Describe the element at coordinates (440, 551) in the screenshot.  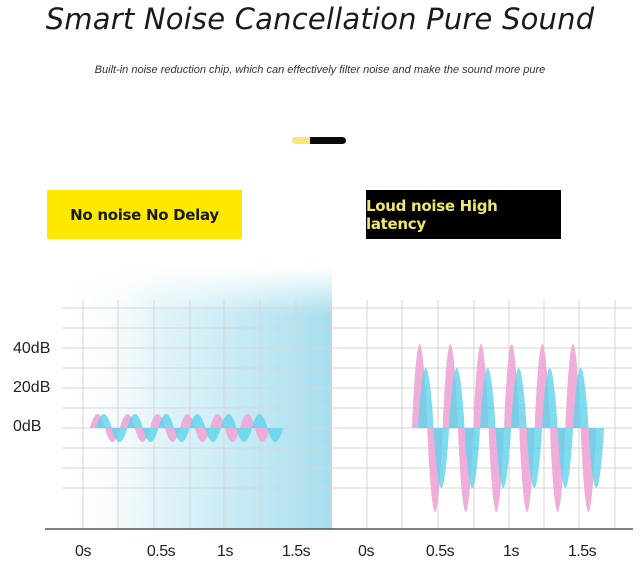
I see `x-label-right-0.5s: 0.5s` at that location.